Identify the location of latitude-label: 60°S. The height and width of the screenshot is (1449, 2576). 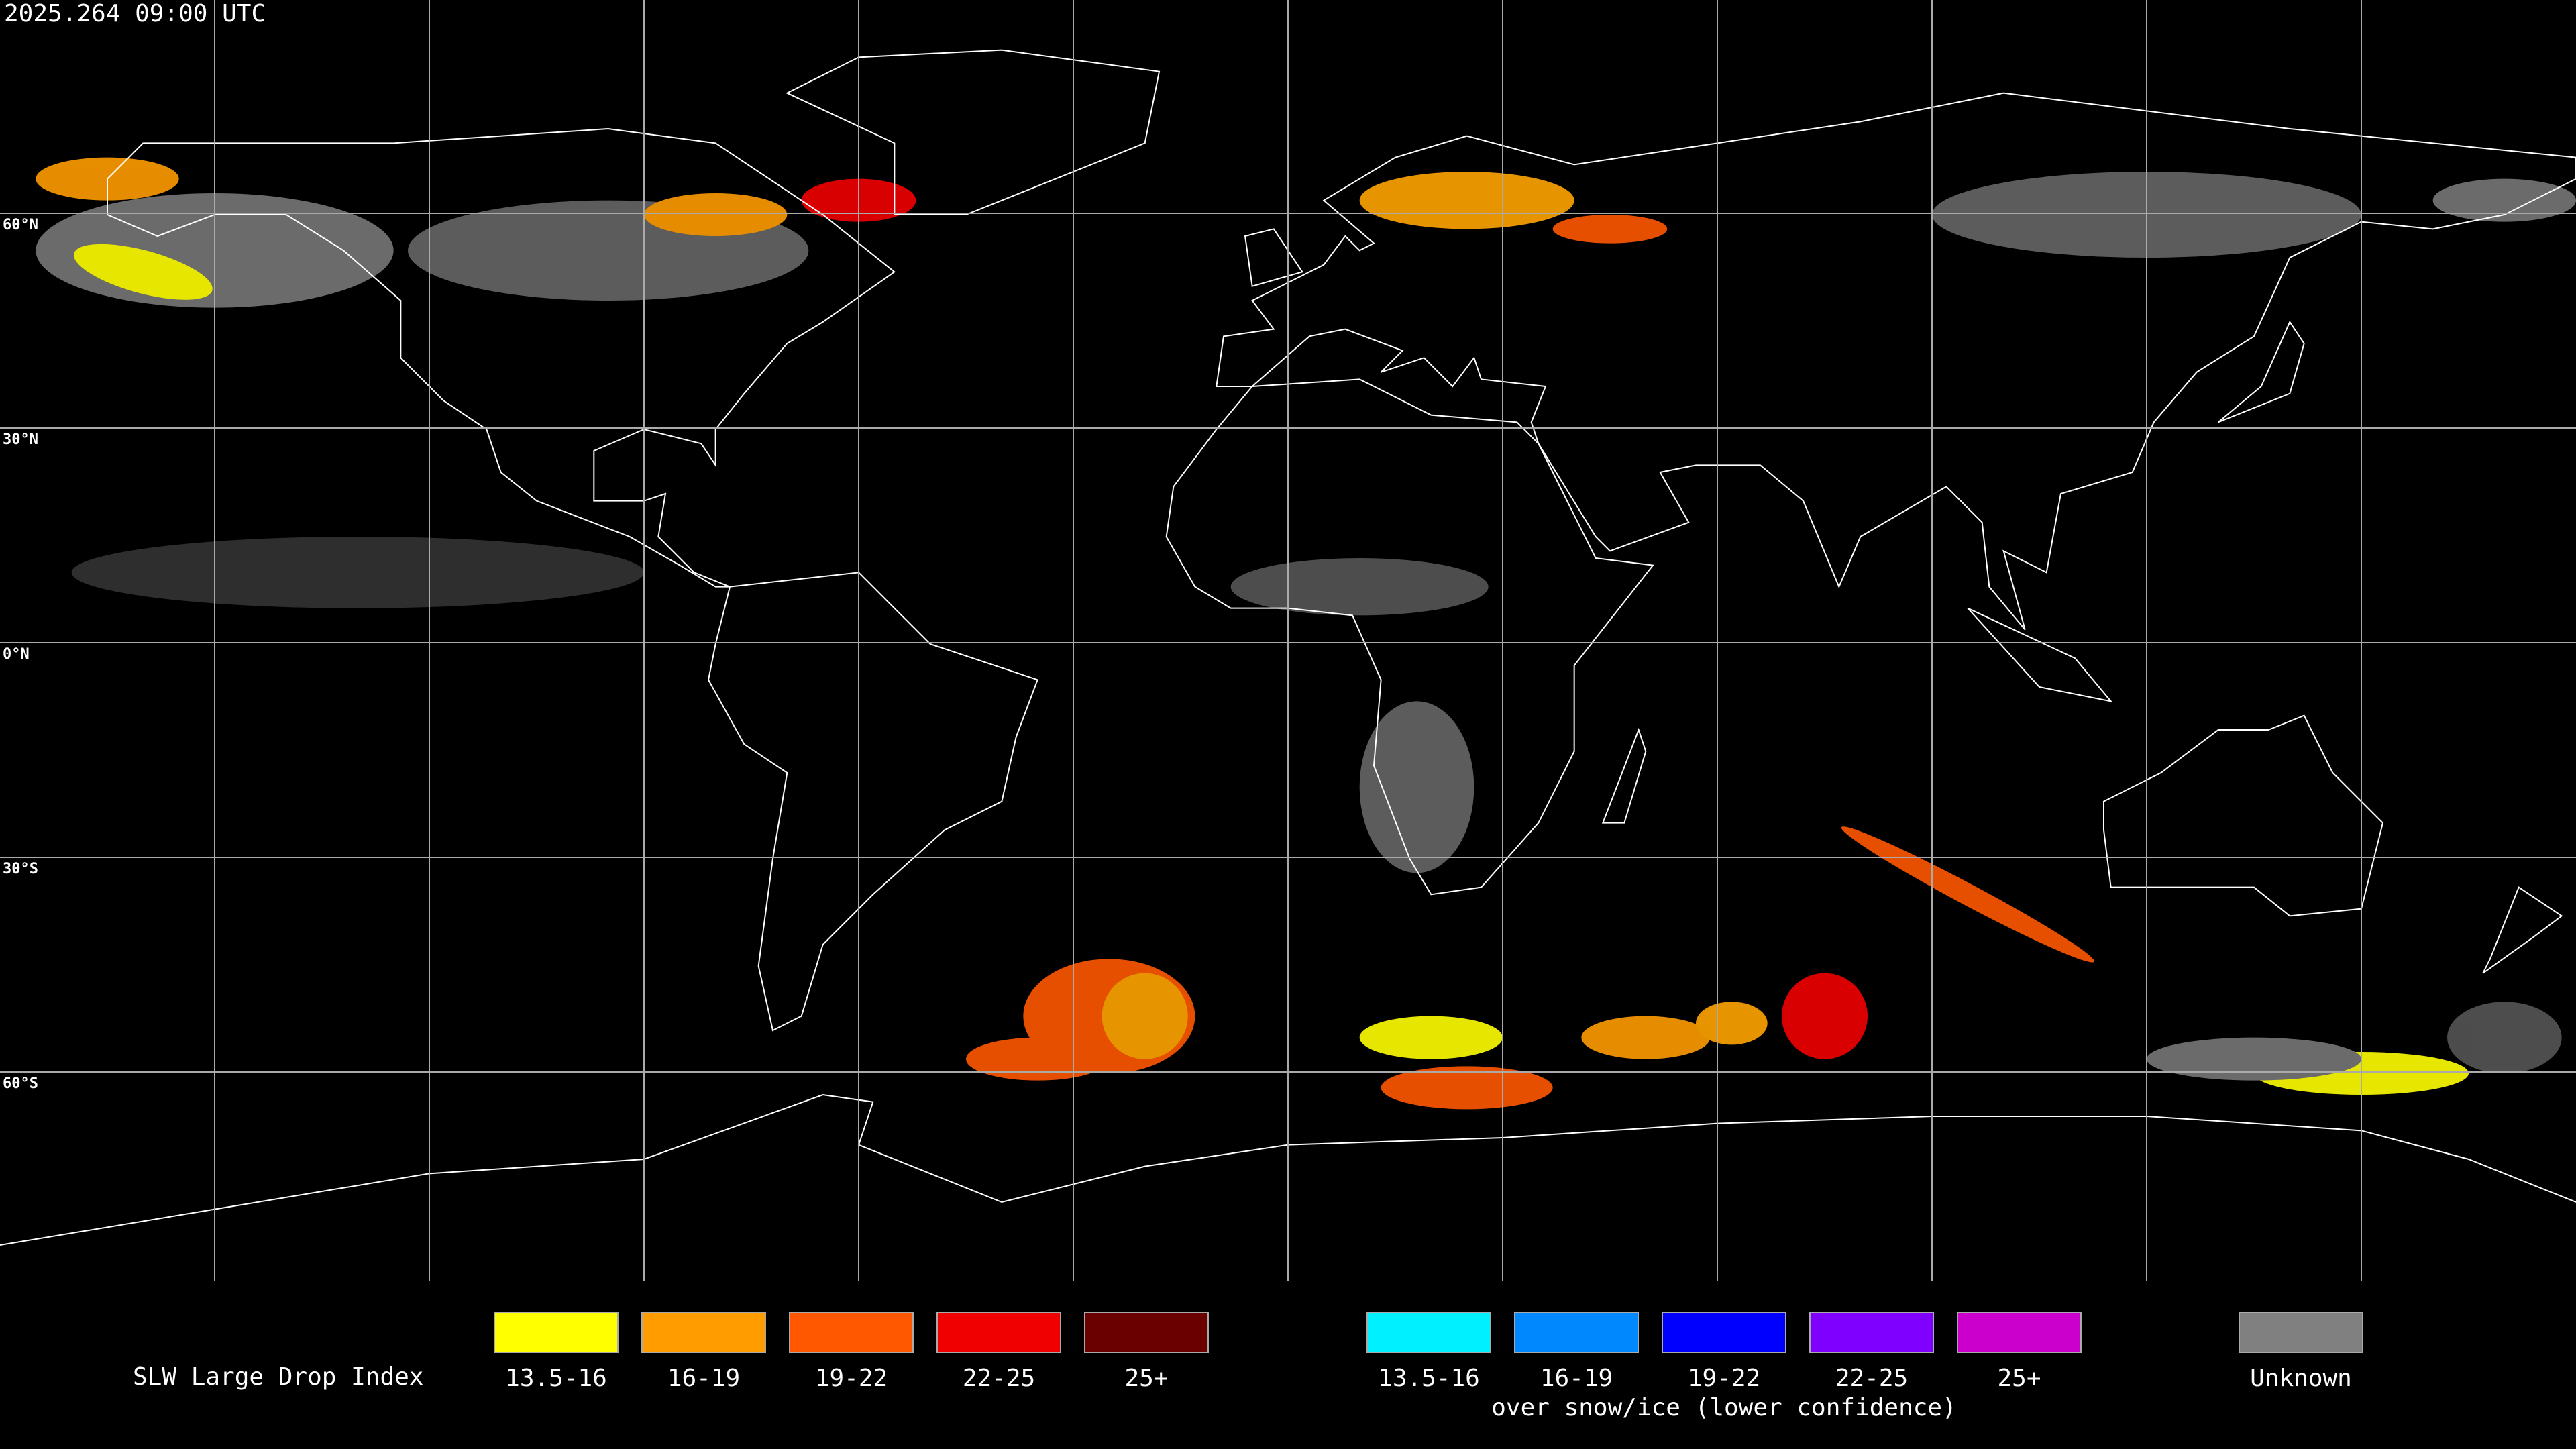
(20, 1083).